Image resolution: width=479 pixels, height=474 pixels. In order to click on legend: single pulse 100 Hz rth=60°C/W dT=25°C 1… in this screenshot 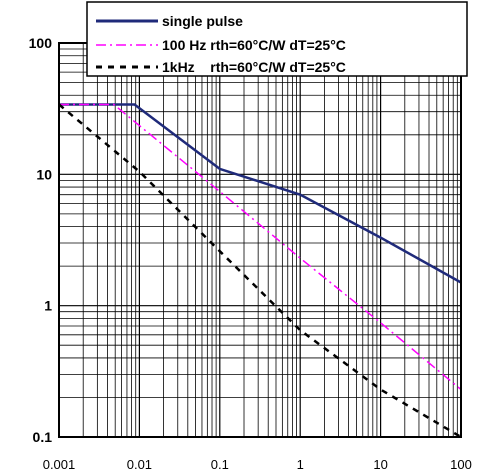, I will do `click(277, 39)`.